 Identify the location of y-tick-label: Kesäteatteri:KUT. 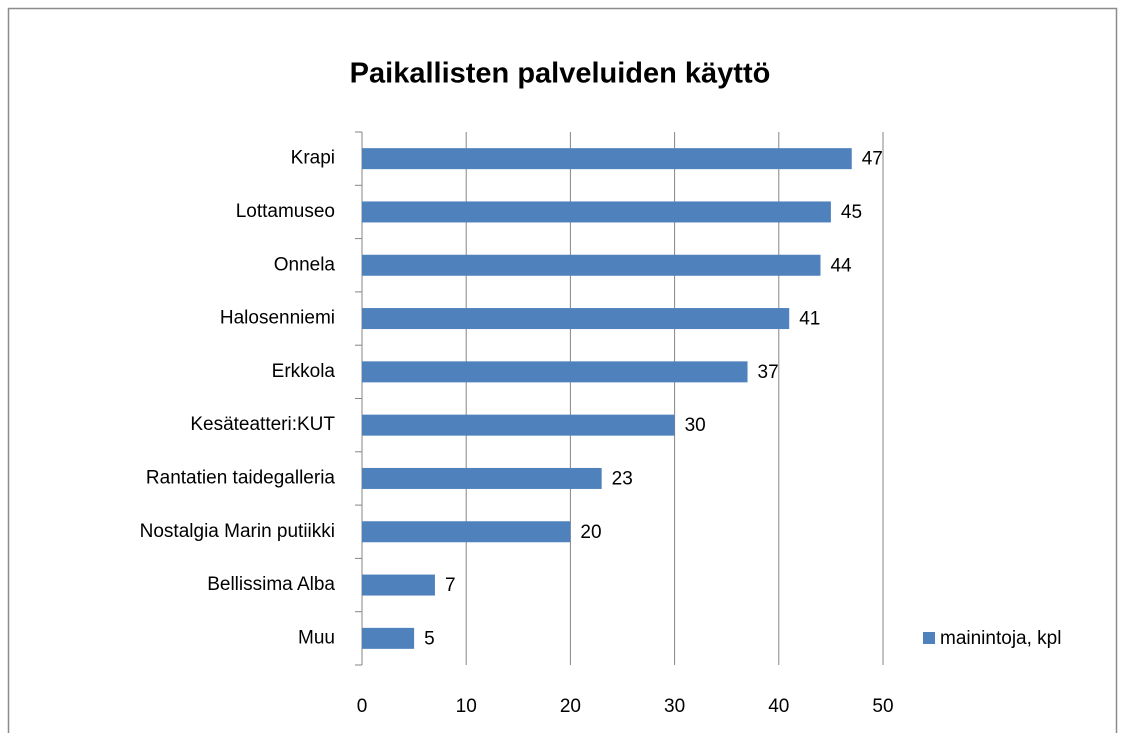
(262, 424).